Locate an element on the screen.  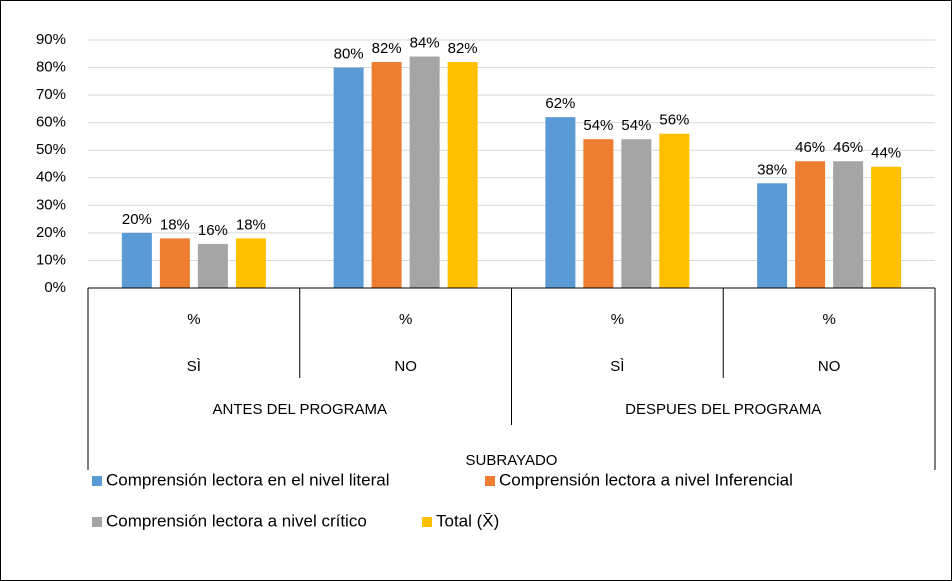
value-label: 56% is located at coordinates (674, 120).